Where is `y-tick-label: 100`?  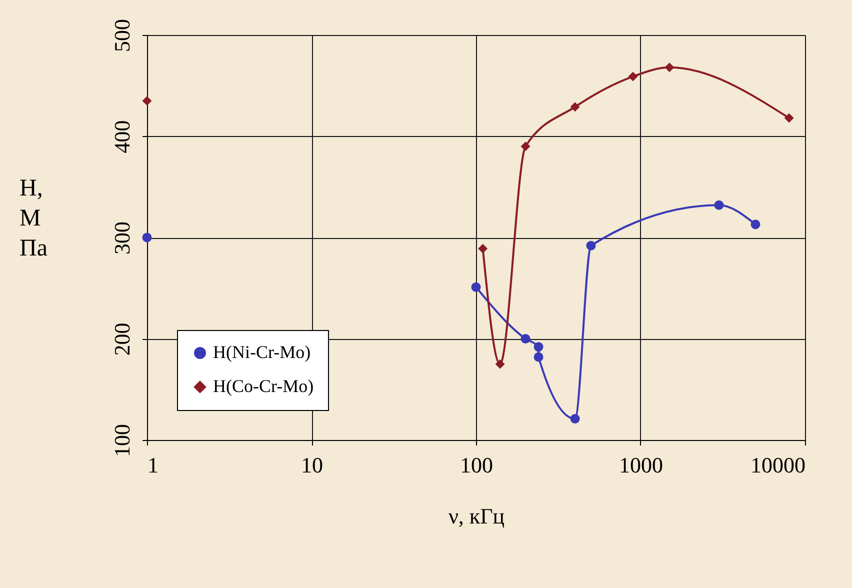 y-tick-label: 100 is located at coordinates (122, 440).